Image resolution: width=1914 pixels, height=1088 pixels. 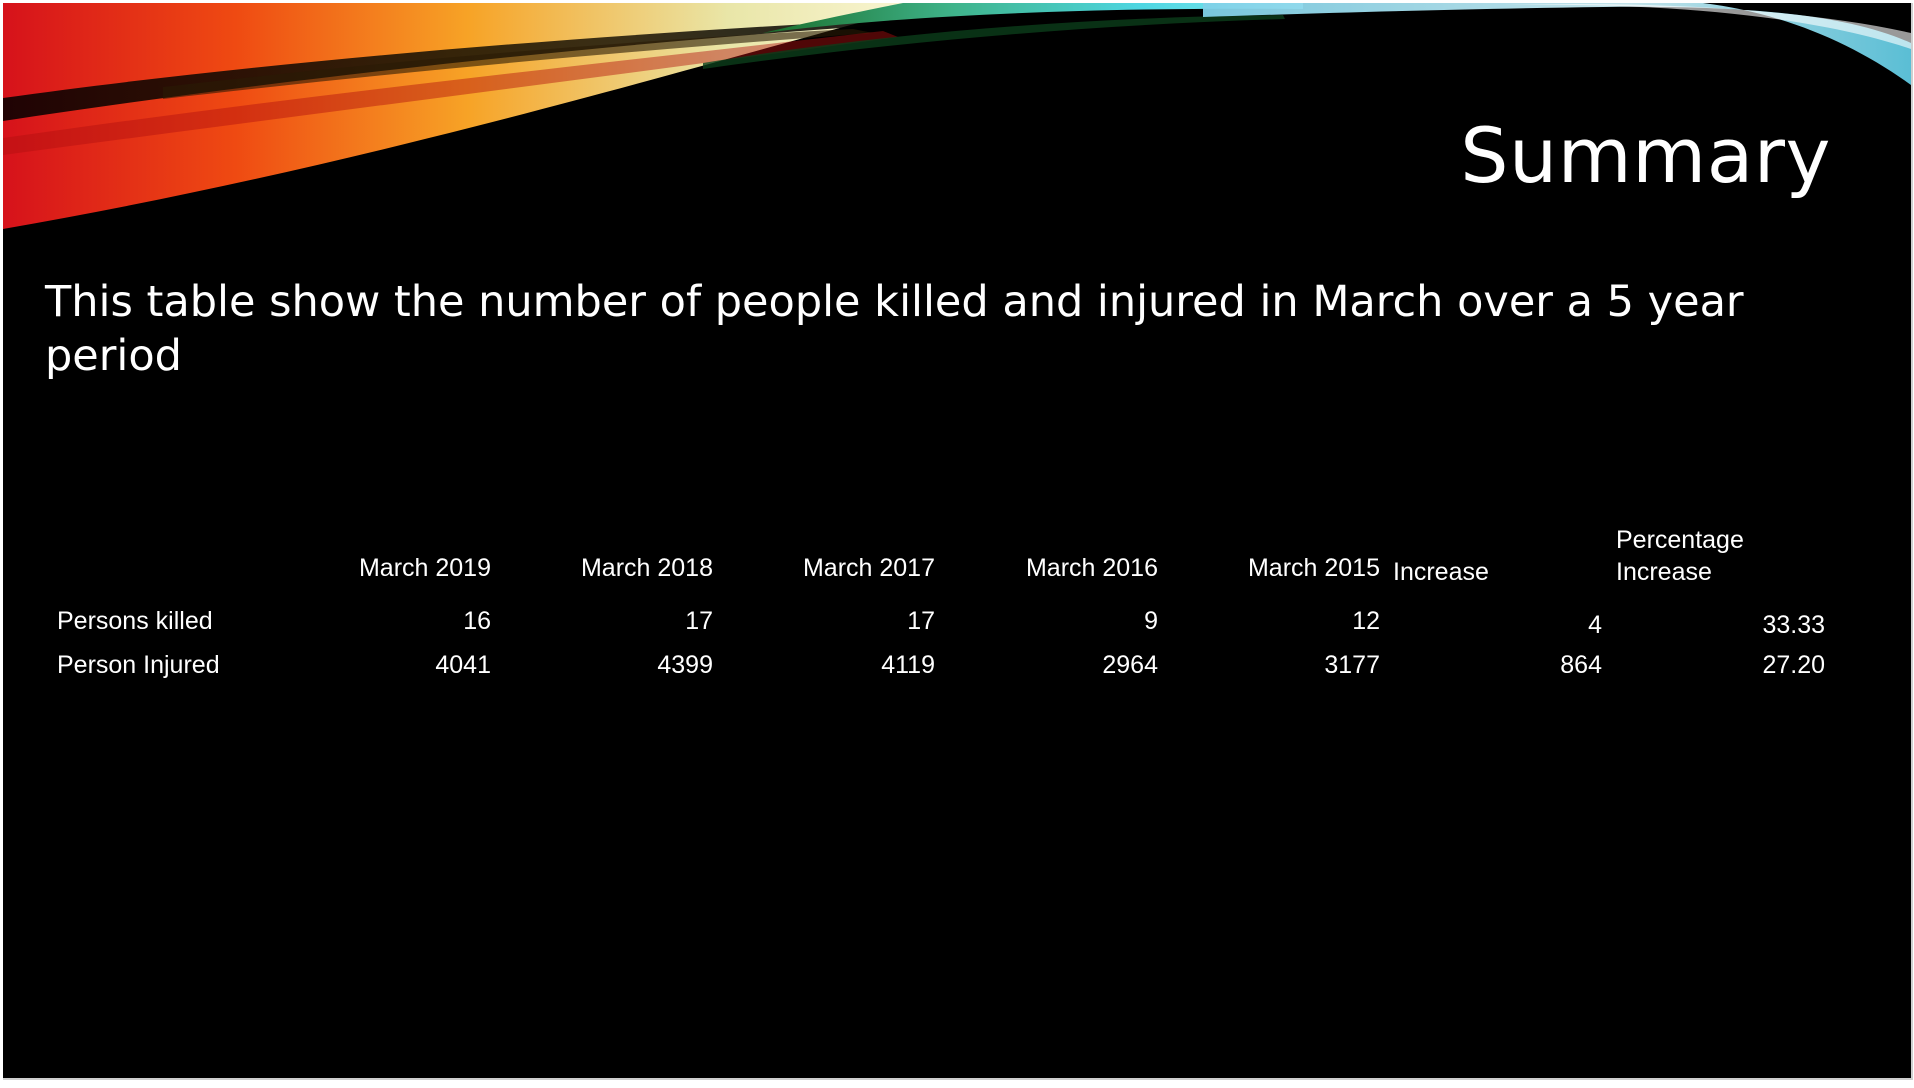 What do you see at coordinates (646, 568) in the screenshot?
I see `header-march-2018: March 2018` at bounding box center [646, 568].